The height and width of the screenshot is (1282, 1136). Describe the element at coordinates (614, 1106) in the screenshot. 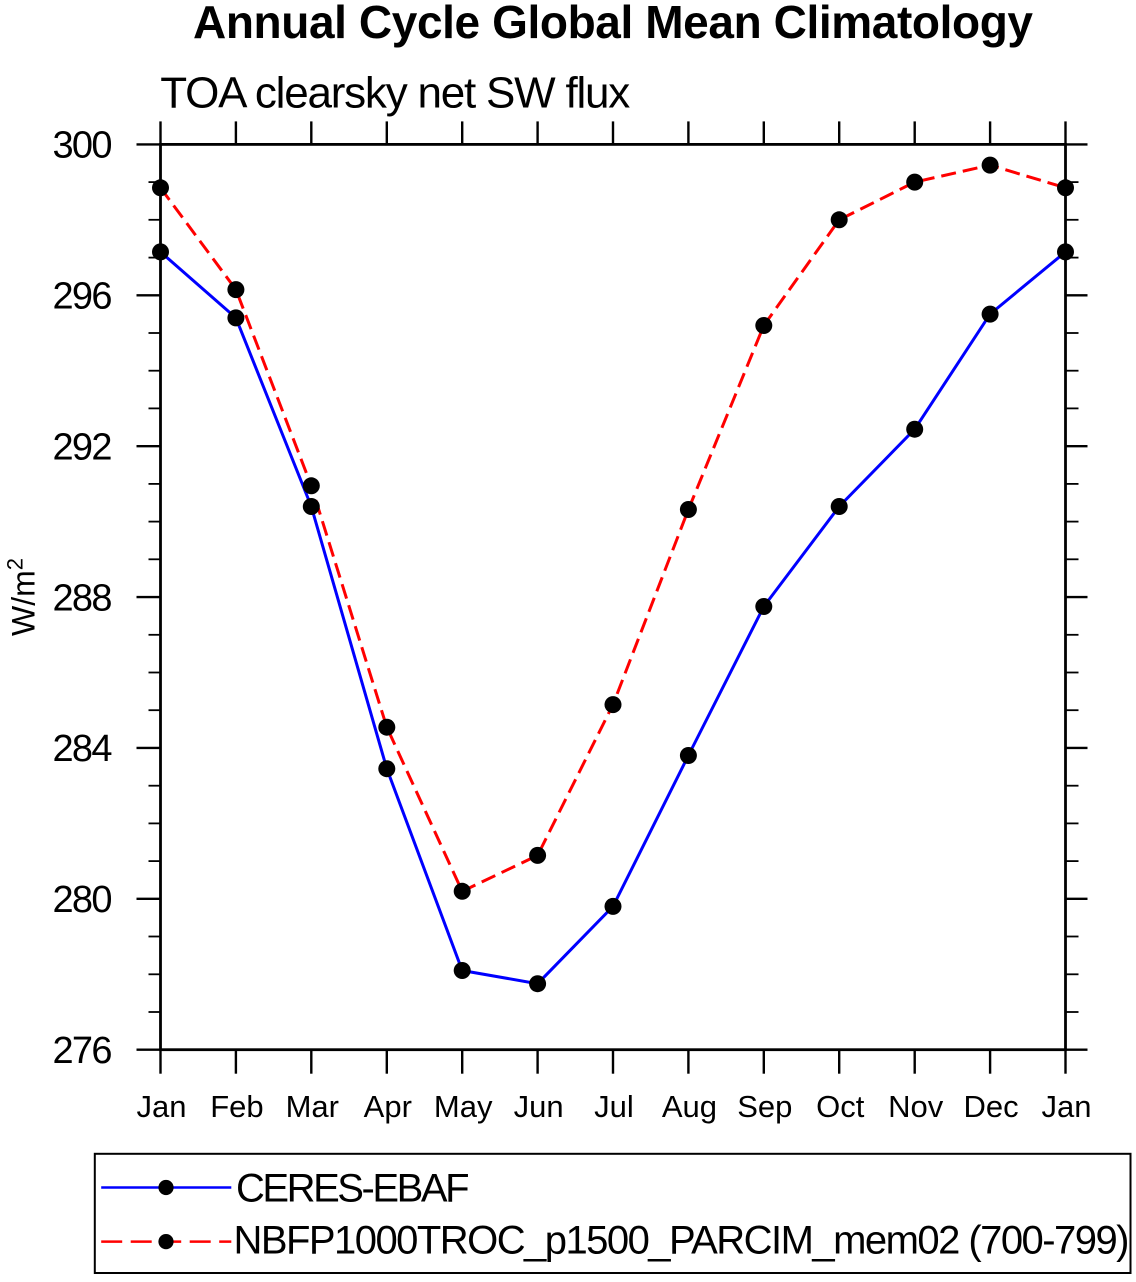

I see `svg-text: Jul` at that location.